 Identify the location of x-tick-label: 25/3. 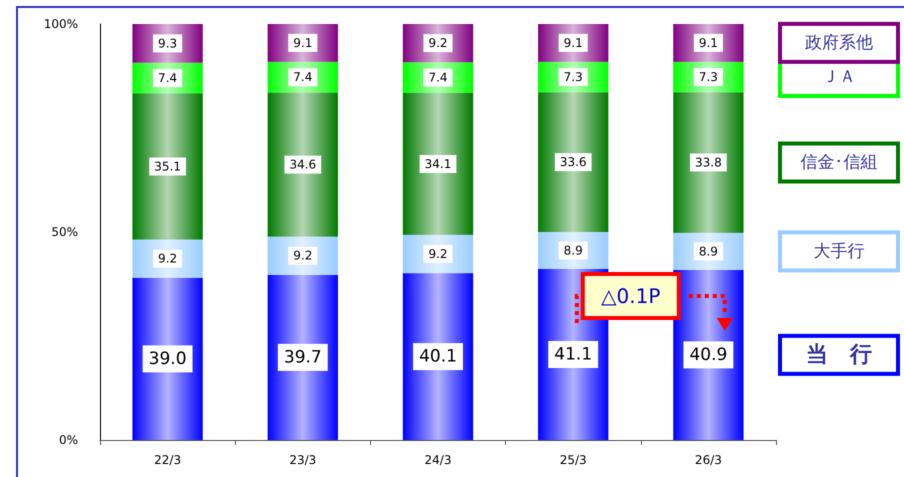
(573, 460).